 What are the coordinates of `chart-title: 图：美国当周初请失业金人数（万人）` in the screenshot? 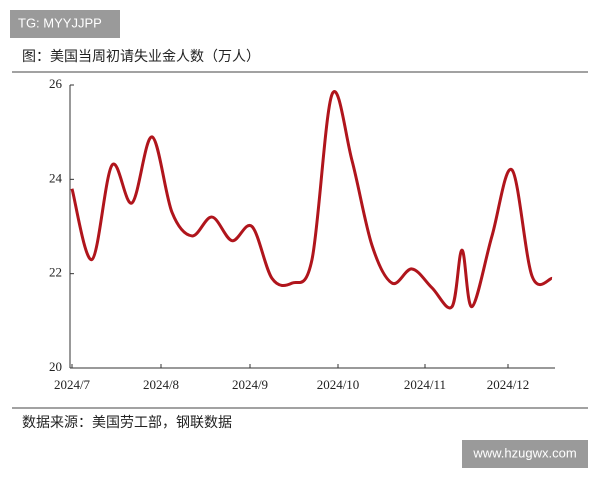 It's located at (141, 56).